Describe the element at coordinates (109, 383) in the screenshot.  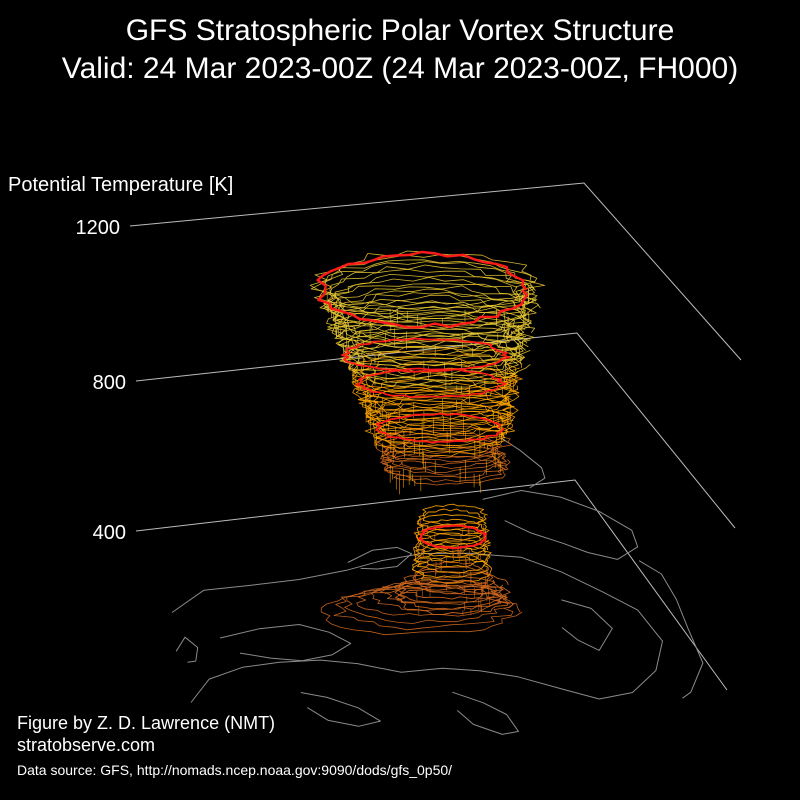
I see `z-tick-800: 800` at that location.